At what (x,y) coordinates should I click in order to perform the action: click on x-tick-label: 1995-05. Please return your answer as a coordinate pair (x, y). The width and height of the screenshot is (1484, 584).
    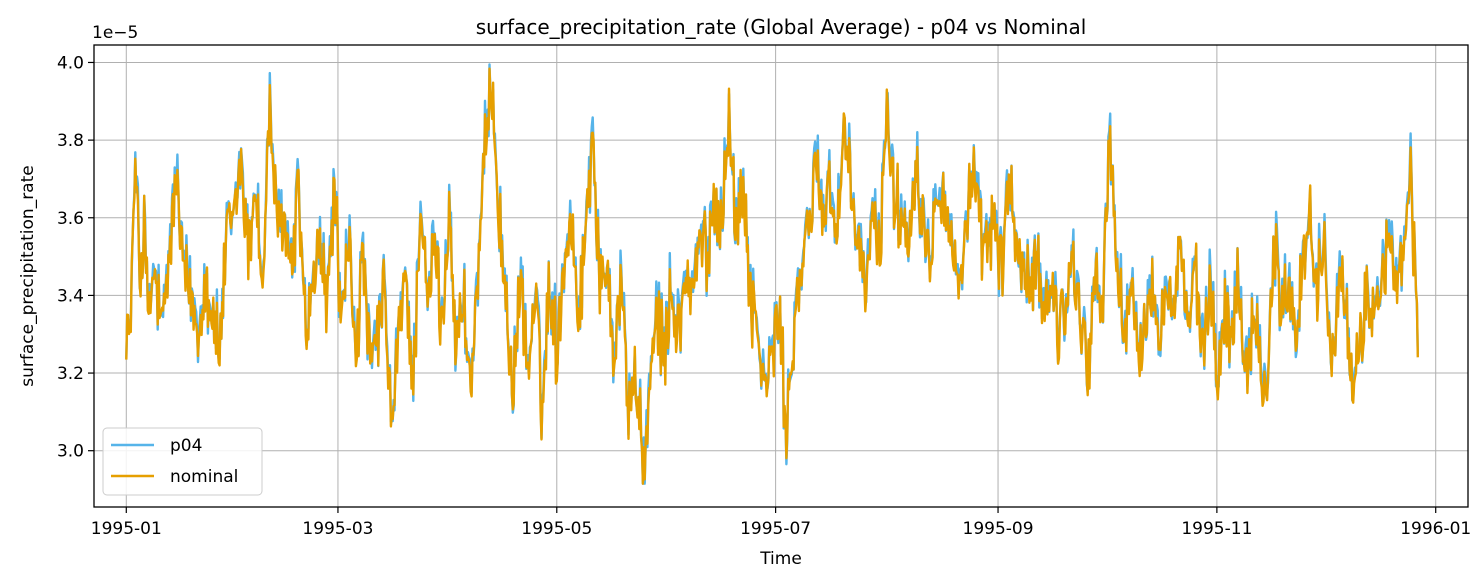
    Looking at the image, I should click on (556, 529).